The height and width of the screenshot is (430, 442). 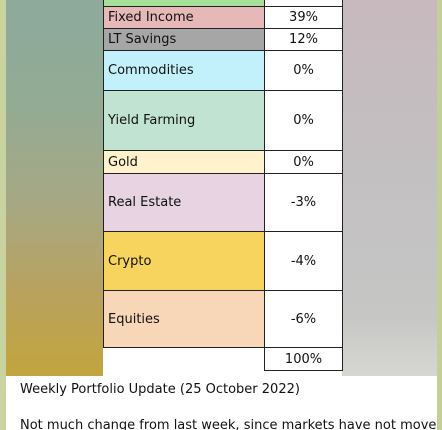 I want to click on row-label: Fixed Income, so click(x=184, y=17).